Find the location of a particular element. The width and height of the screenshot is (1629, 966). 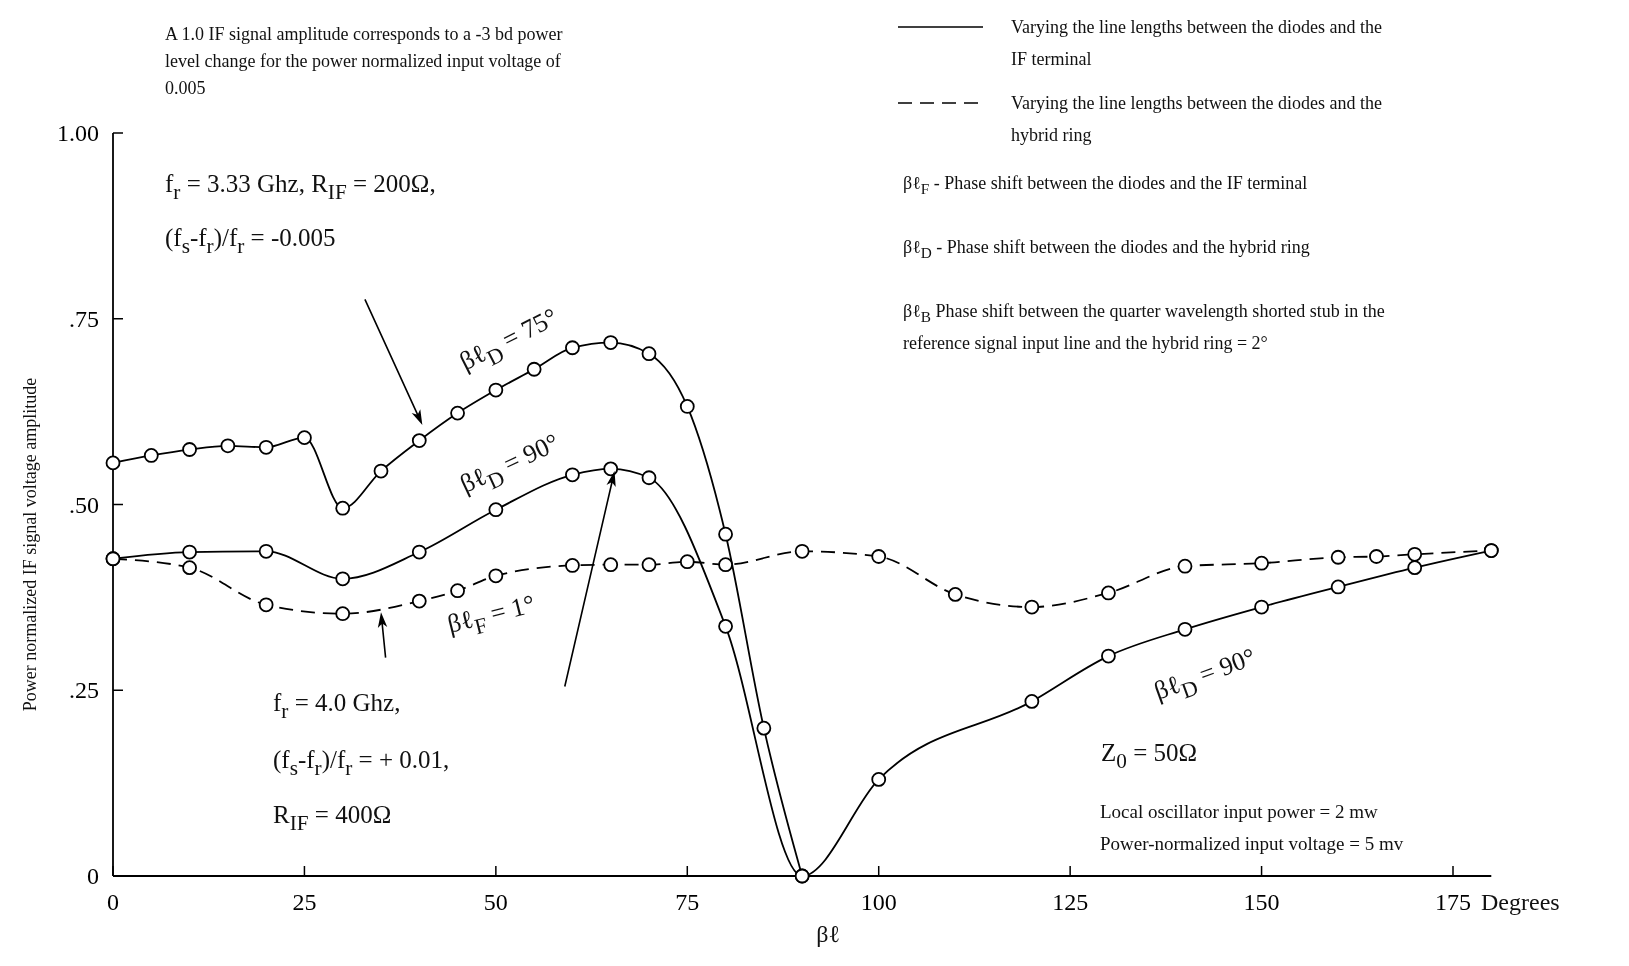

annotation: βℓ$_{D}$ - Phase shift between the diodes and the hybrid ring is located at coordinates (1106, 249).